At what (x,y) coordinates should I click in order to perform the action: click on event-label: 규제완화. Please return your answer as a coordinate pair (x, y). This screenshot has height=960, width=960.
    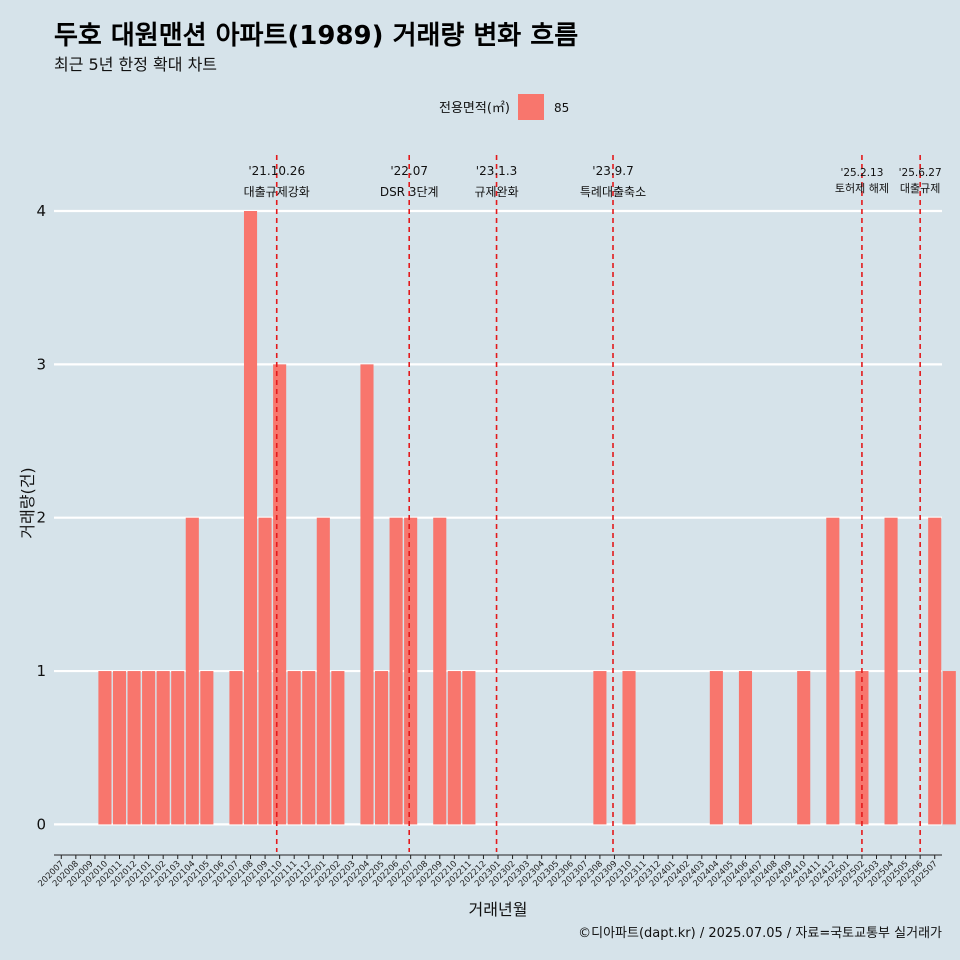
    Looking at the image, I should click on (496, 192).